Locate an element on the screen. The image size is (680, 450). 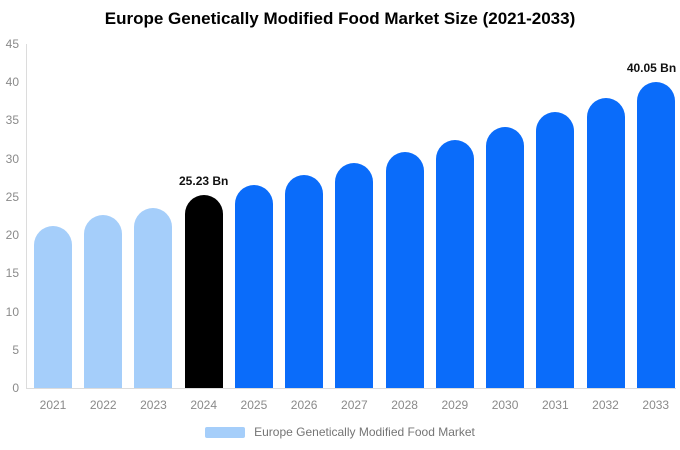
y-tick-label-10: 10 is located at coordinates (12, 311).